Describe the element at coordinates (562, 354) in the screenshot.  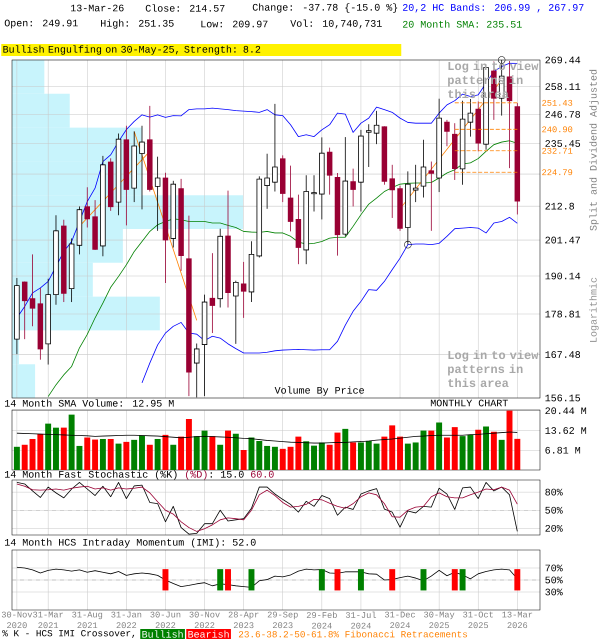
I see `y-tick-label: 167.48` at that location.